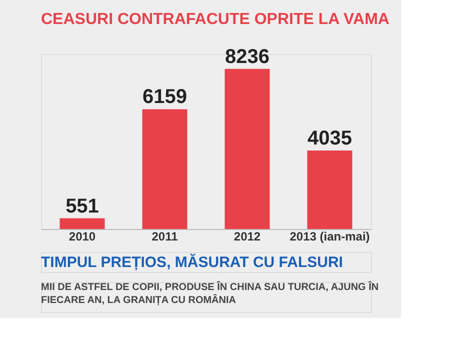 The height and width of the screenshot is (352, 470). Describe the element at coordinates (165, 237) in the screenshot. I see `x-tick-label: 2011` at that location.